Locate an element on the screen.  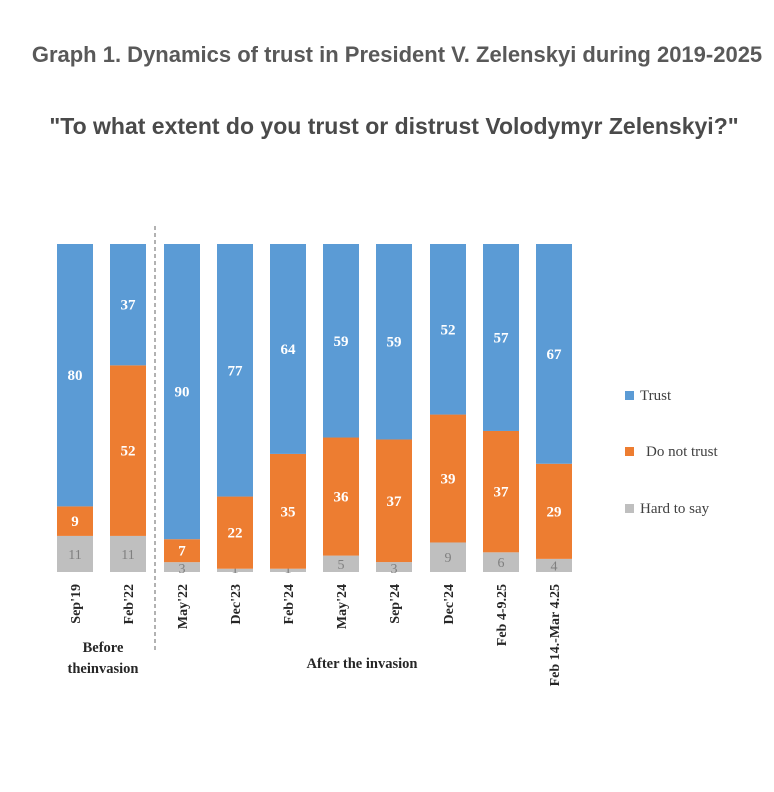
data-label: 5 is located at coordinates (341, 565).